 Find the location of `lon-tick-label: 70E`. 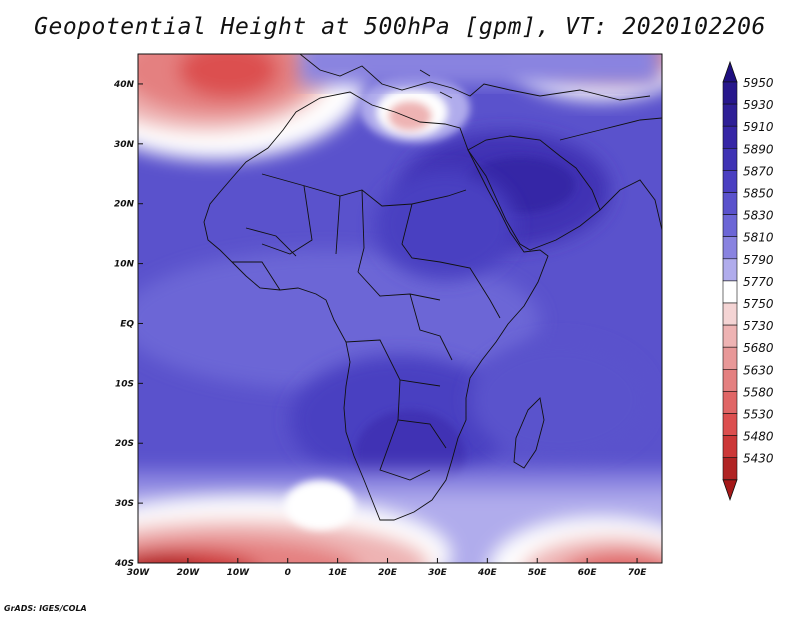

lon-tick-label: 70E is located at coordinates (638, 573).